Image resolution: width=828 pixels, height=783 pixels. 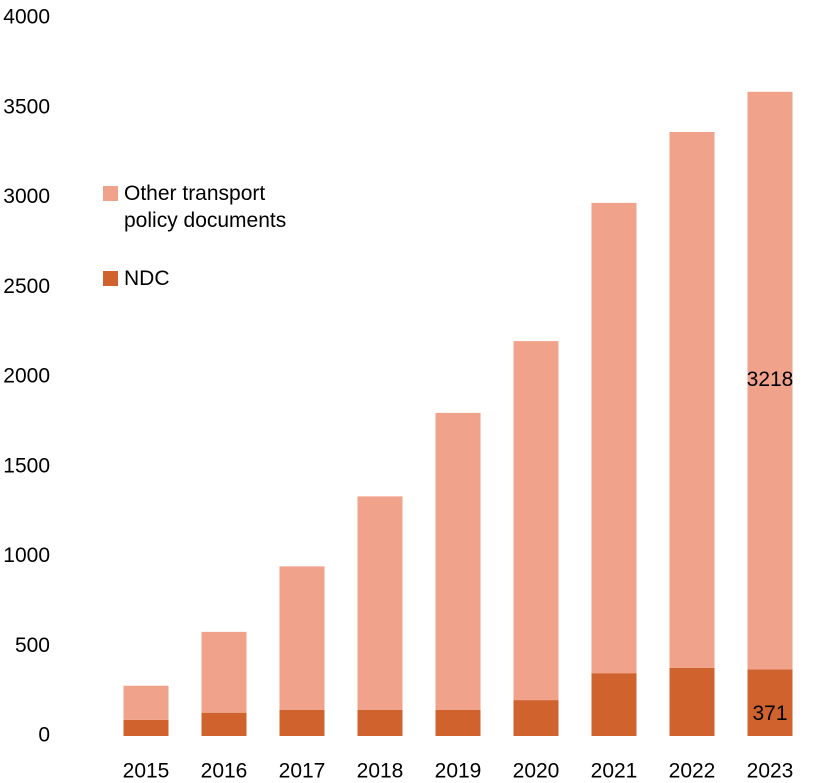 I want to click on y-tick-label: 3500, so click(x=26, y=106).